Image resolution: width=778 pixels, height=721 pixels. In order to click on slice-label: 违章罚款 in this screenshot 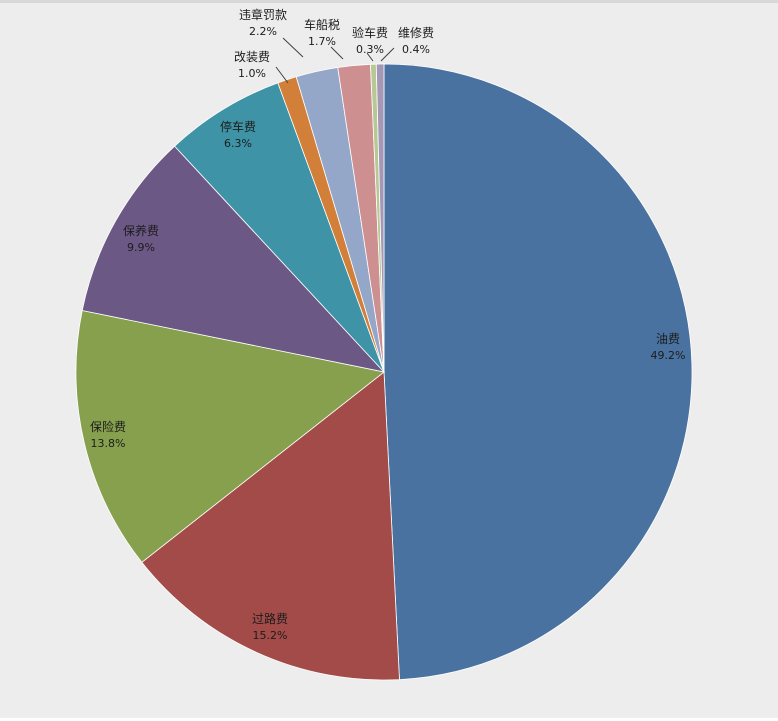, I will do `click(263, 14)`.